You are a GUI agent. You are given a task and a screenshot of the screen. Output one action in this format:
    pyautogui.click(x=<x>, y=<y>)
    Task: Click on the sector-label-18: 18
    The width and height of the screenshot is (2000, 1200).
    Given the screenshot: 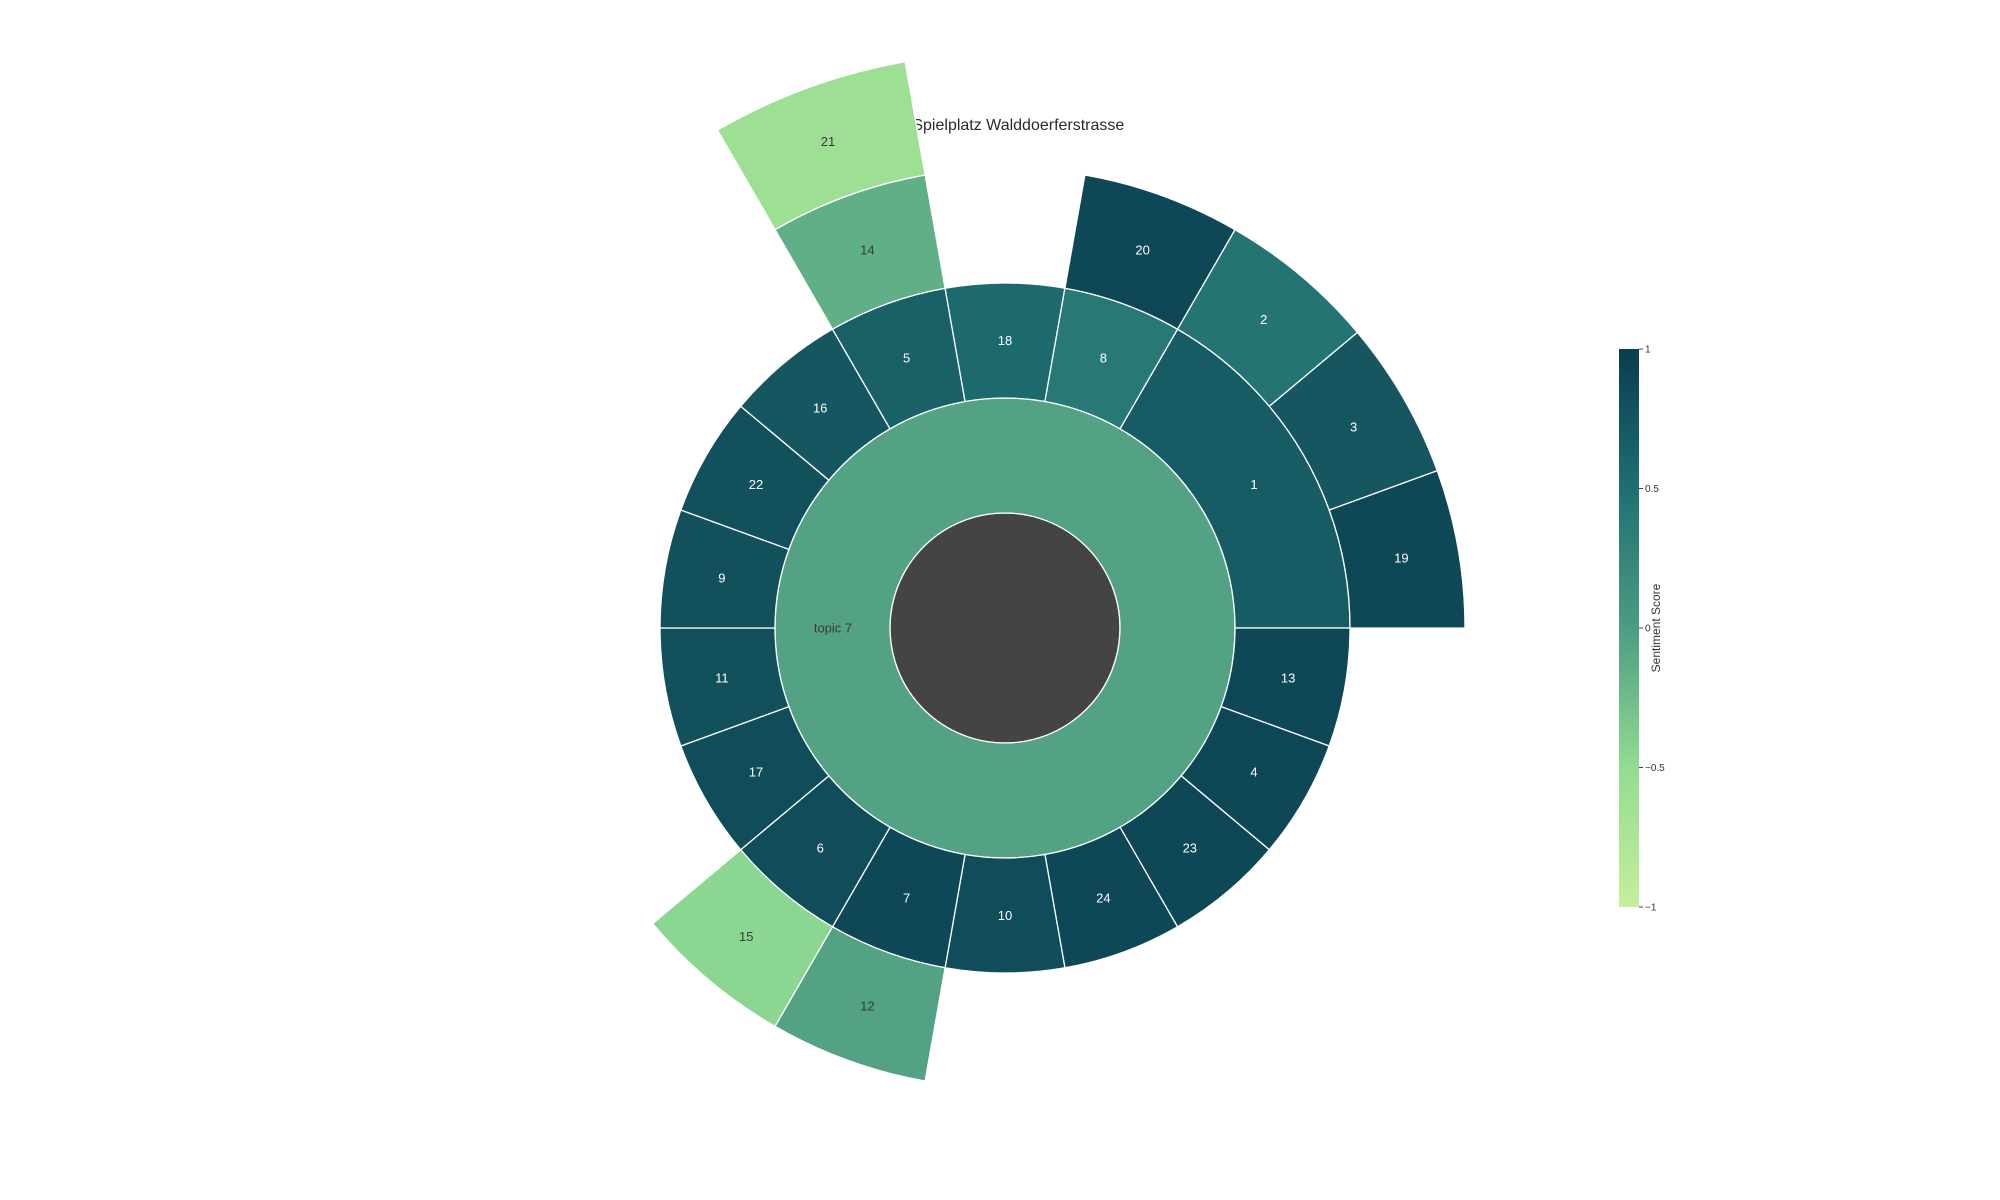 What is the action you would take?
    pyautogui.click(x=1005, y=340)
    